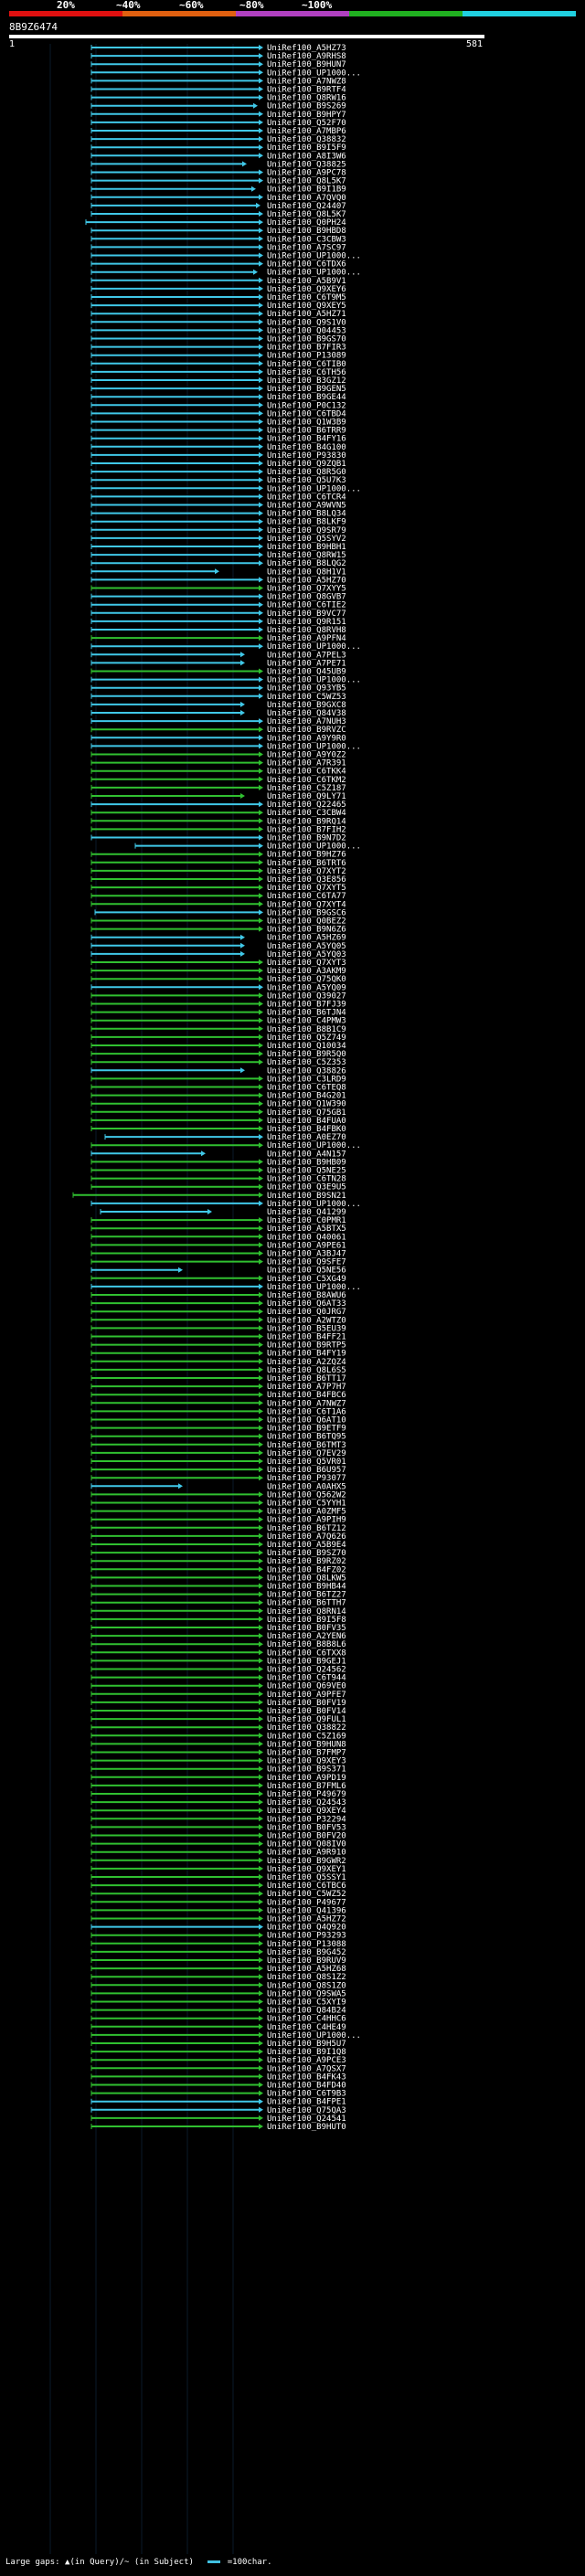 The width and height of the screenshot is (585, 2576). I want to click on hit-link: UniRef100_C5WZ53, so click(307, 697).